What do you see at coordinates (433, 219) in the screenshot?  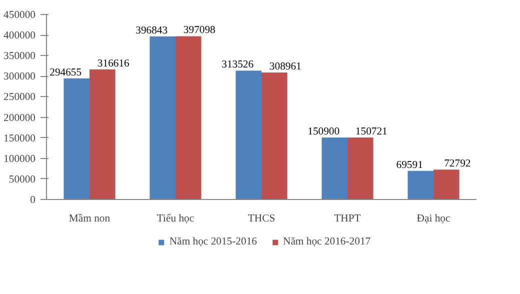 I see `x-tick-label: Đại học` at bounding box center [433, 219].